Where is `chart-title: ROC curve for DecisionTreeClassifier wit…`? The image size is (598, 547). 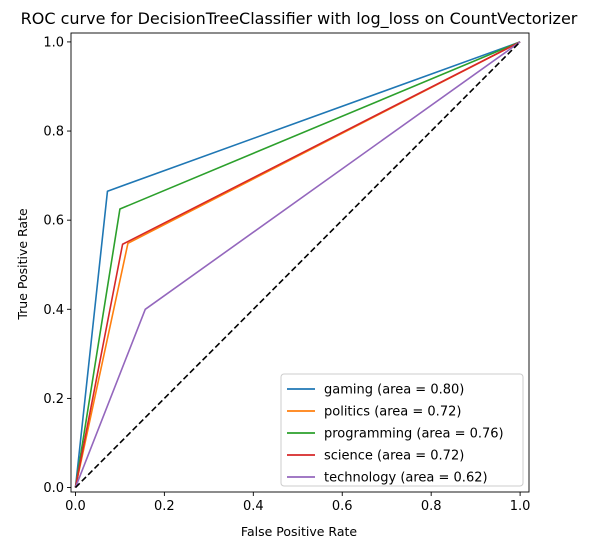
chart-title: ROC curve for DecisionTreeClassifier wit… is located at coordinates (299, 19).